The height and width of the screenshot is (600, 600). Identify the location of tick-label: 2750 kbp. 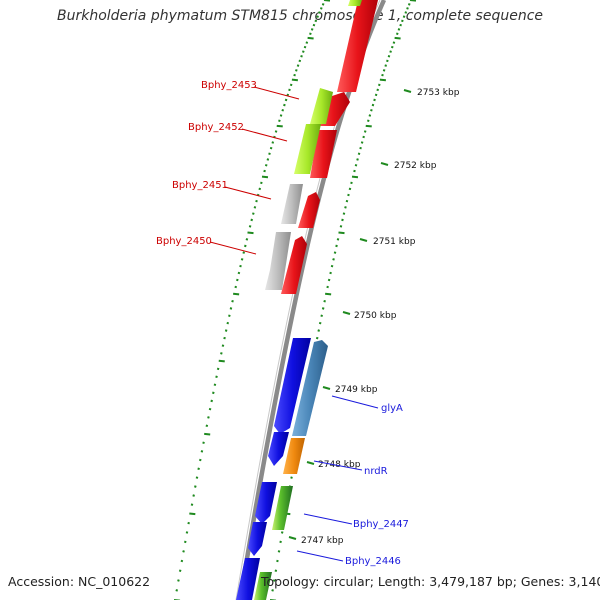
(375, 316).